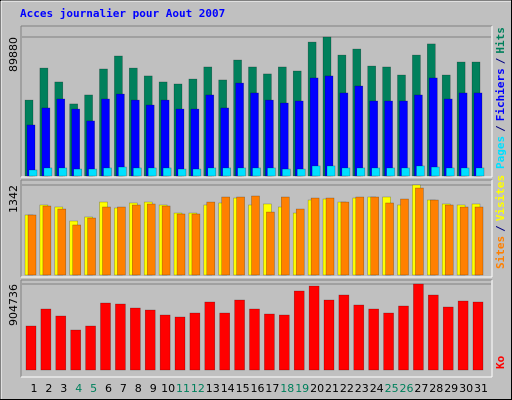 The width and height of the screenshot is (512, 400). What do you see at coordinates (500, 362) in the screenshot?
I see `legend: Ko` at bounding box center [500, 362].